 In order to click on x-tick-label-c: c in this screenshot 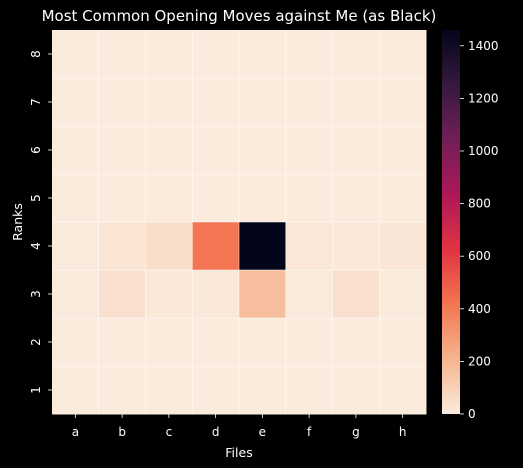, I will do `click(169, 432)`.